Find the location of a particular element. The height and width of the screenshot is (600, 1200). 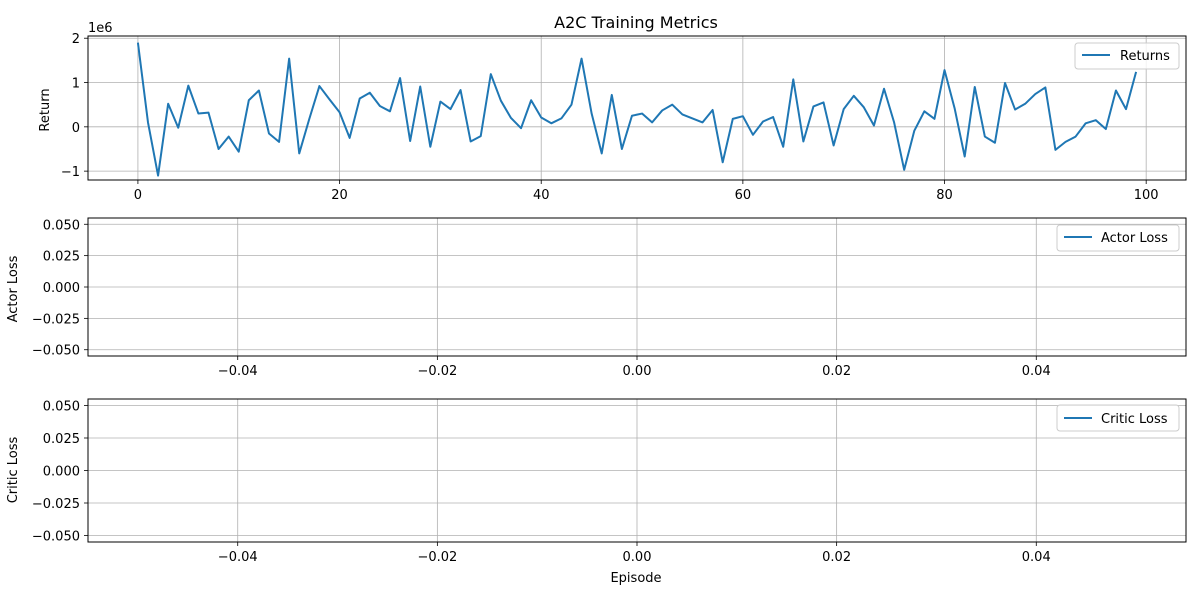

y-tick-label: 0 is located at coordinates (76, 128).